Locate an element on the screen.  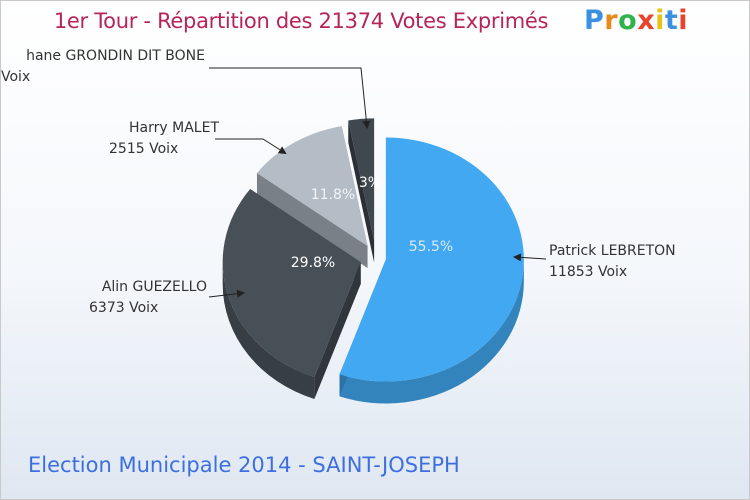
slice-name-label: Harry MALET is located at coordinates (174, 128).